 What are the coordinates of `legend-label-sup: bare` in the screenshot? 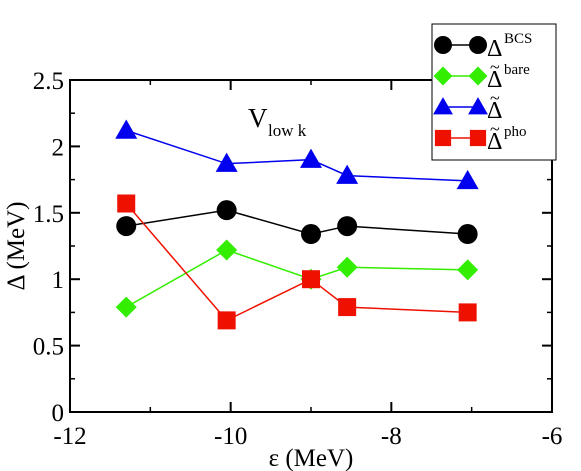 It's located at (517, 70).